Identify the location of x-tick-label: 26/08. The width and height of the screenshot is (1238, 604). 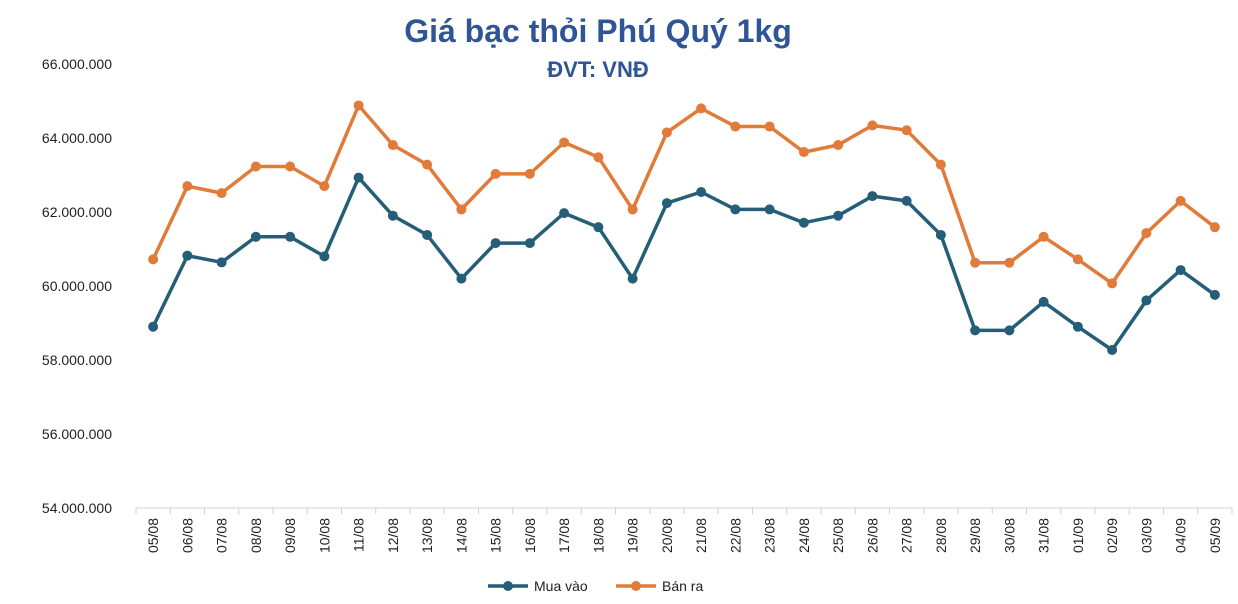
(872, 535).